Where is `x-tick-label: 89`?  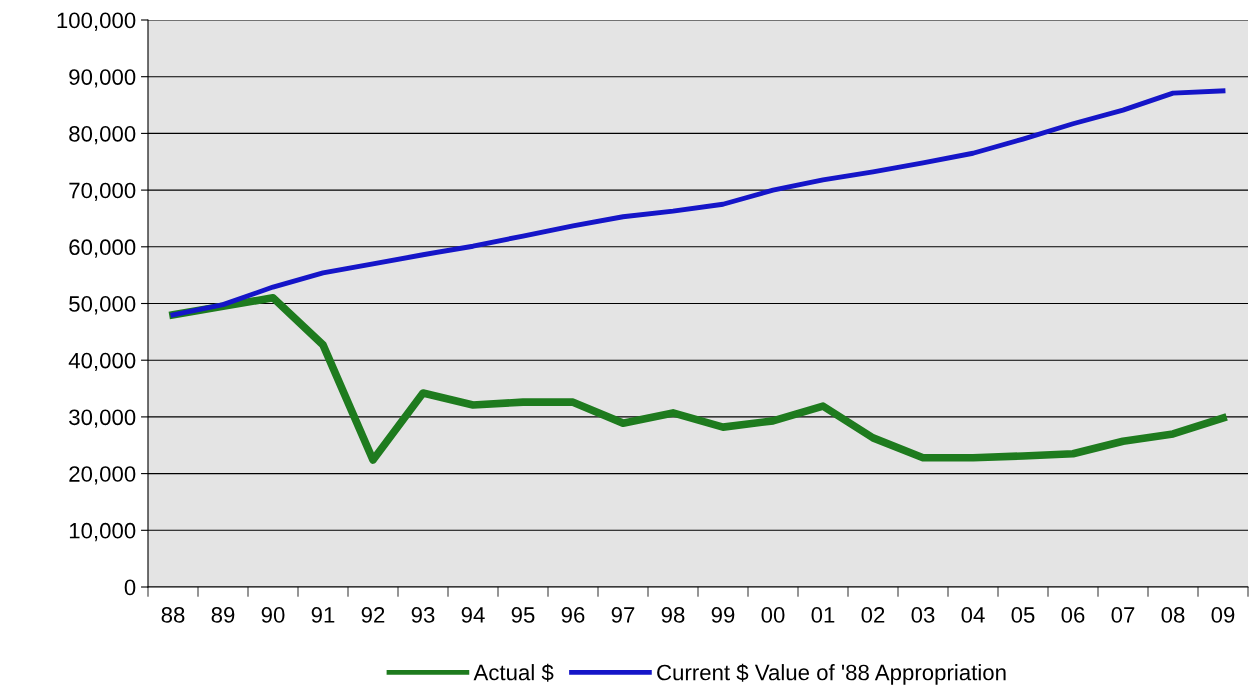
x-tick-label: 89 is located at coordinates (223, 615).